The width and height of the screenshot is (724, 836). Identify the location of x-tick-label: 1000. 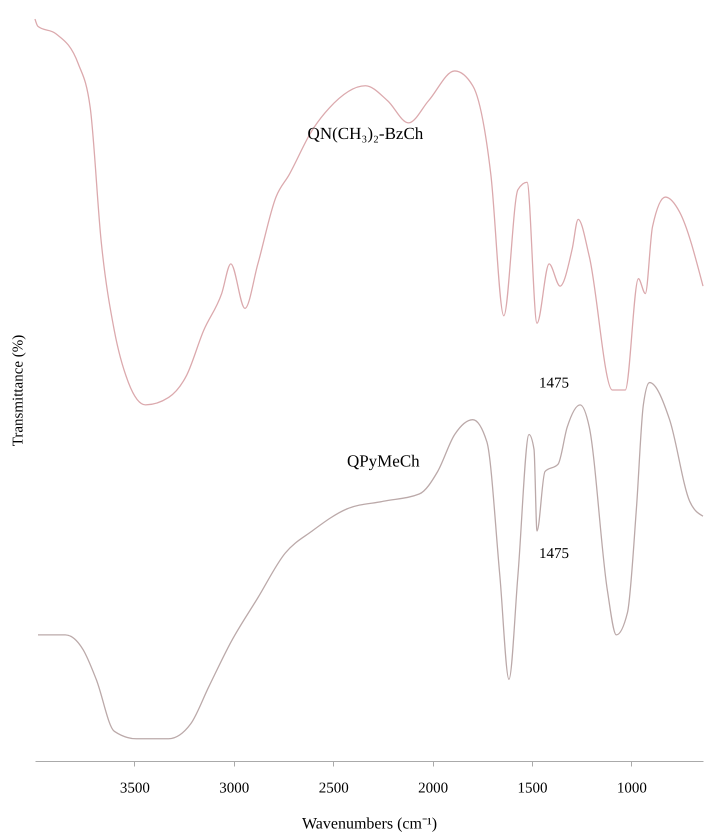
(631, 788).